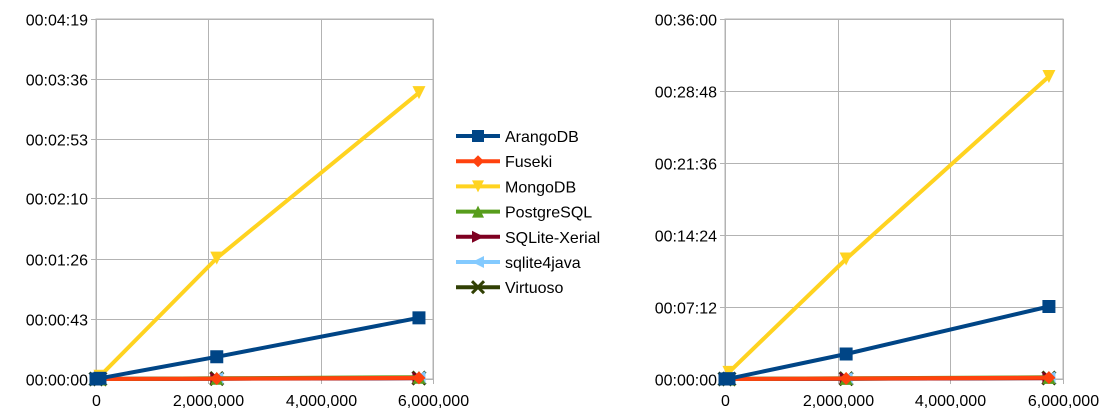  What do you see at coordinates (57, 381) in the screenshot?
I see `left-y-tick-label: 00:00:00` at bounding box center [57, 381].